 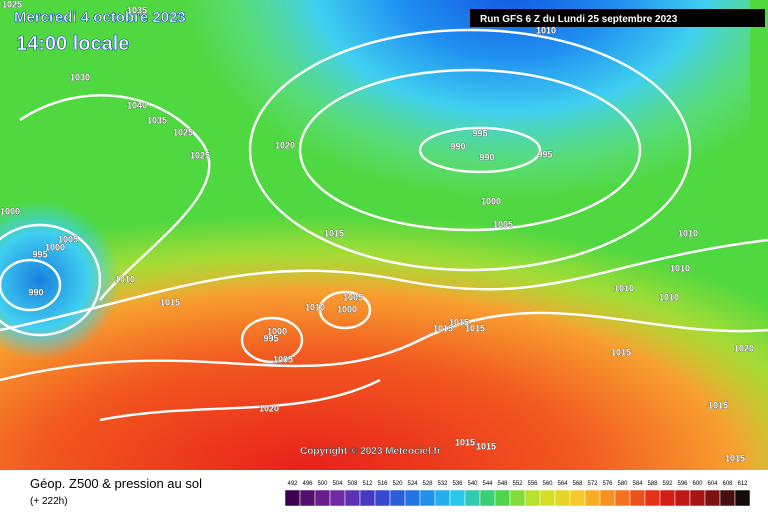 What do you see at coordinates (652, 484) in the screenshot?
I see `scale-label: 588` at bounding box center [652, 484].